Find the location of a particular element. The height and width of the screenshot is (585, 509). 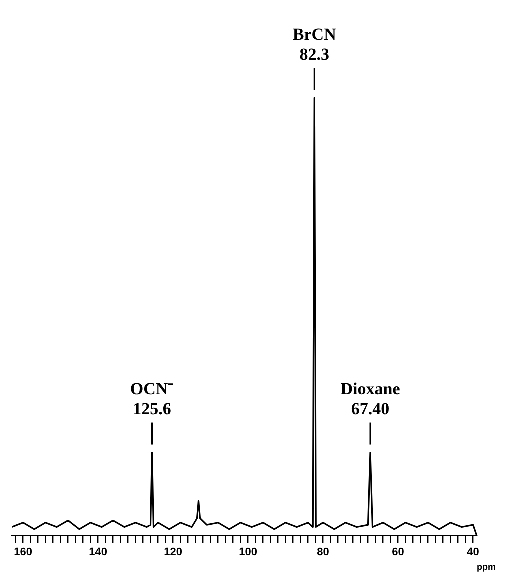

x-tick-label: 160 is located at coordinates (23, 552).